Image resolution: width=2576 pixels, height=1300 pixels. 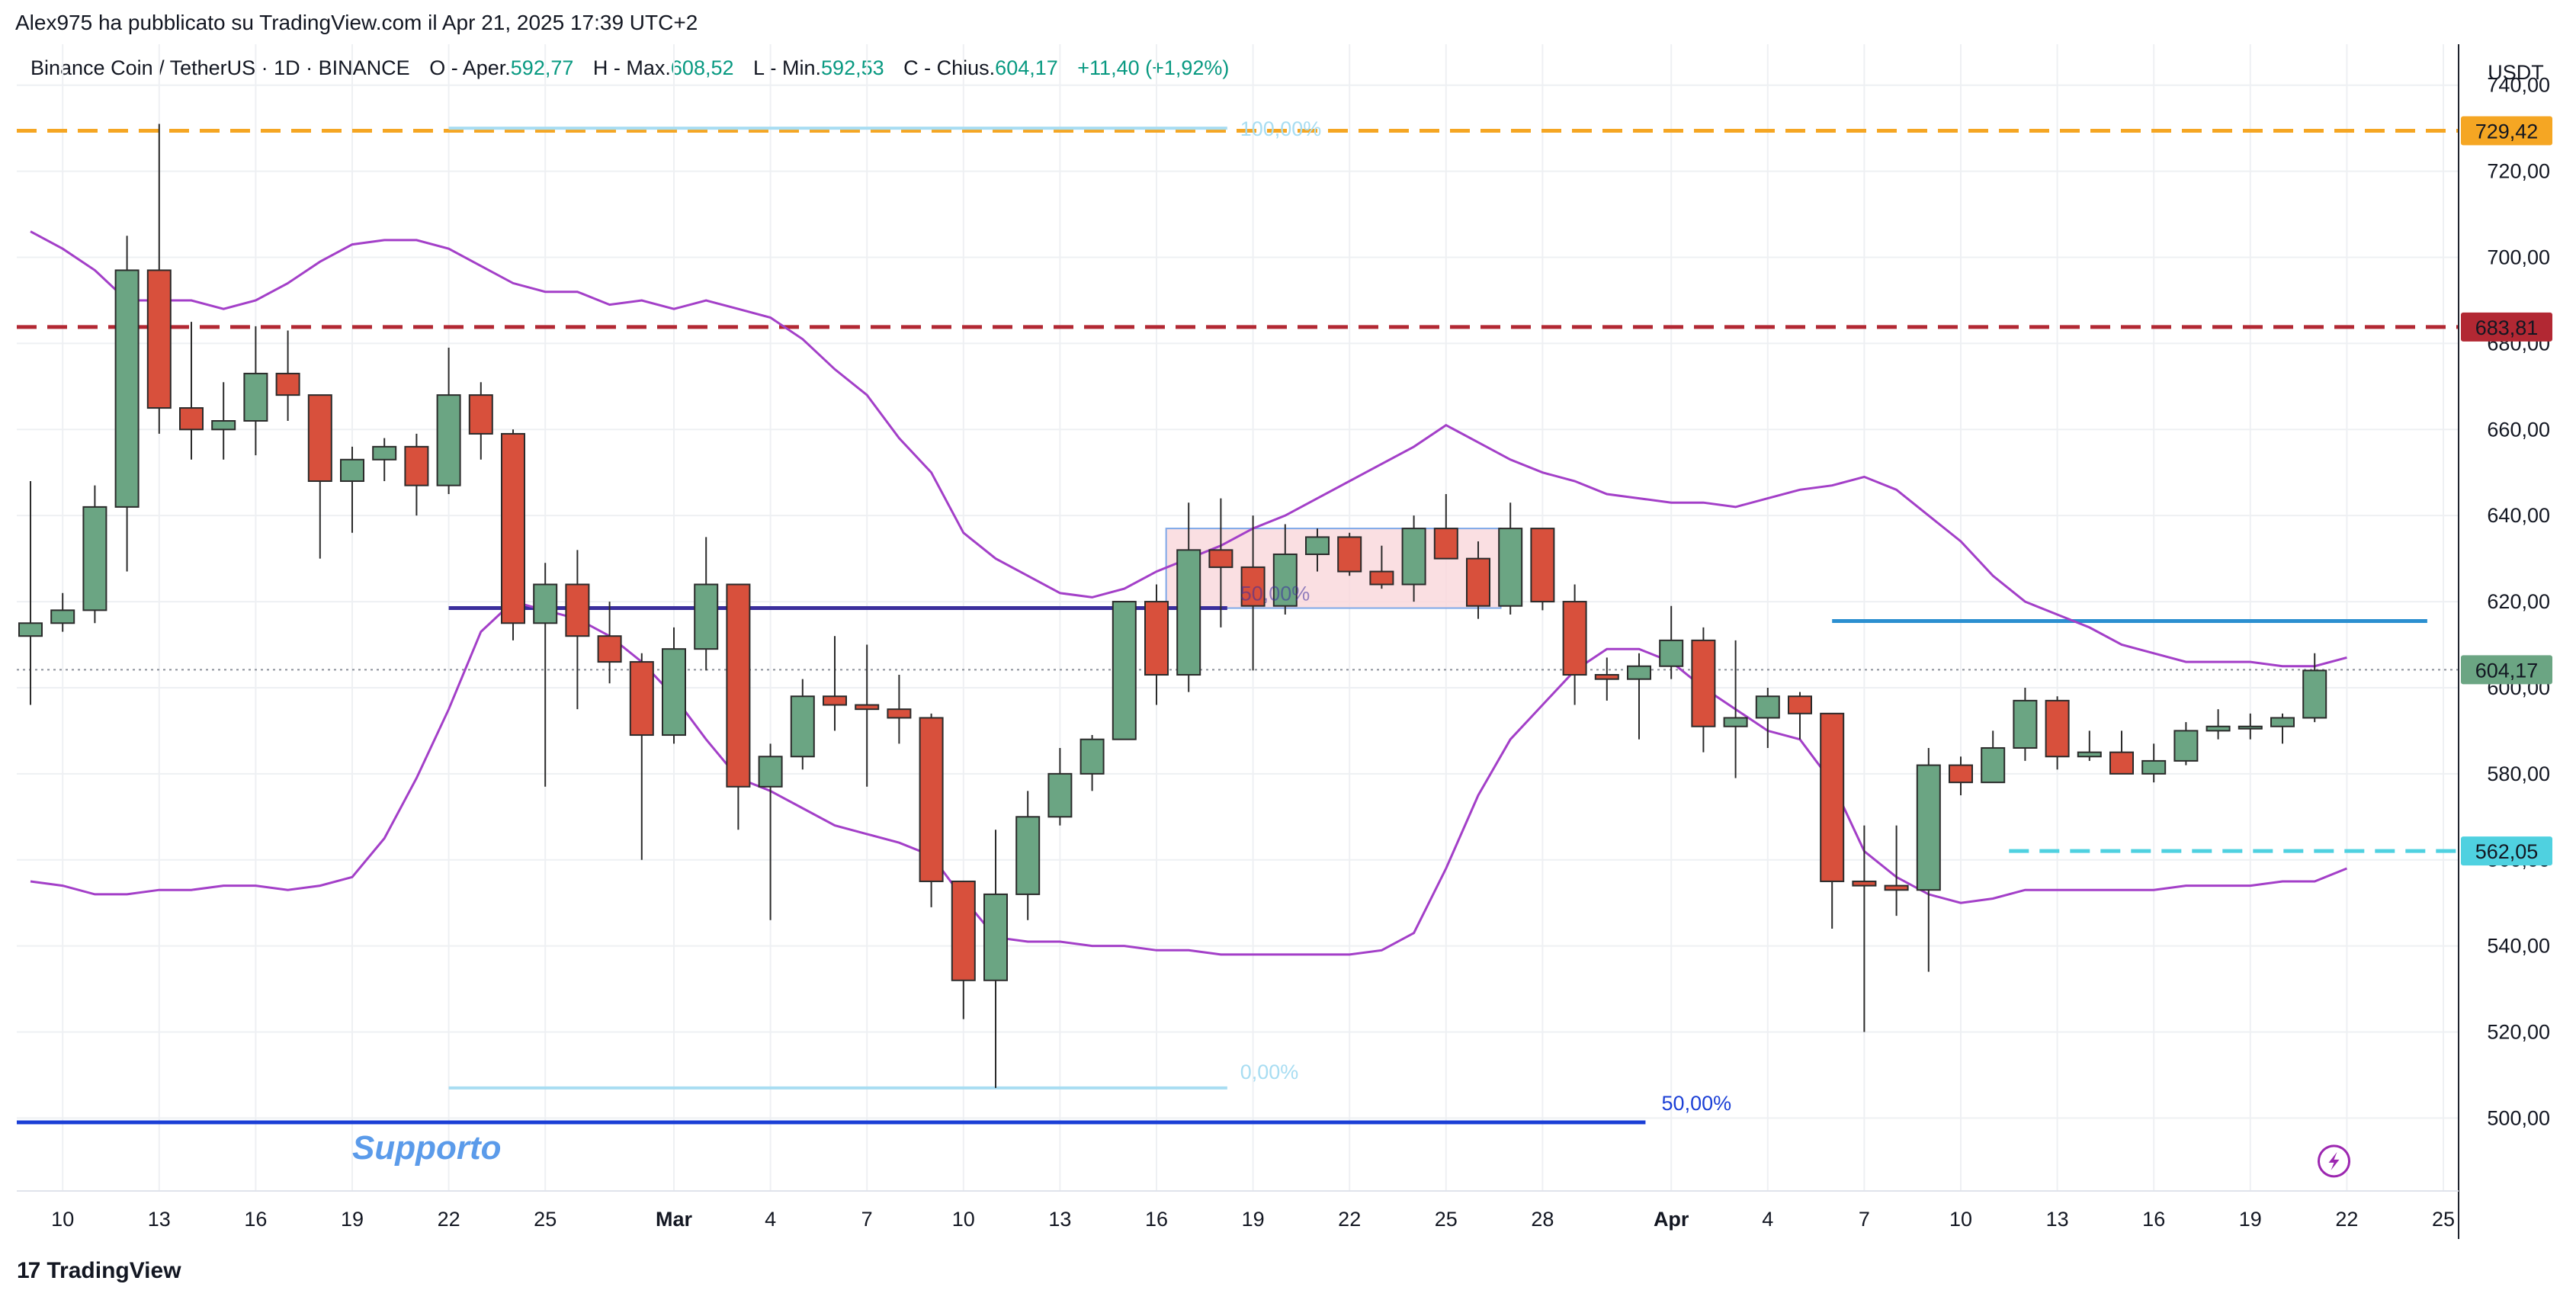 I want to click on low-value: 592,53, so click(x=852, y=67).